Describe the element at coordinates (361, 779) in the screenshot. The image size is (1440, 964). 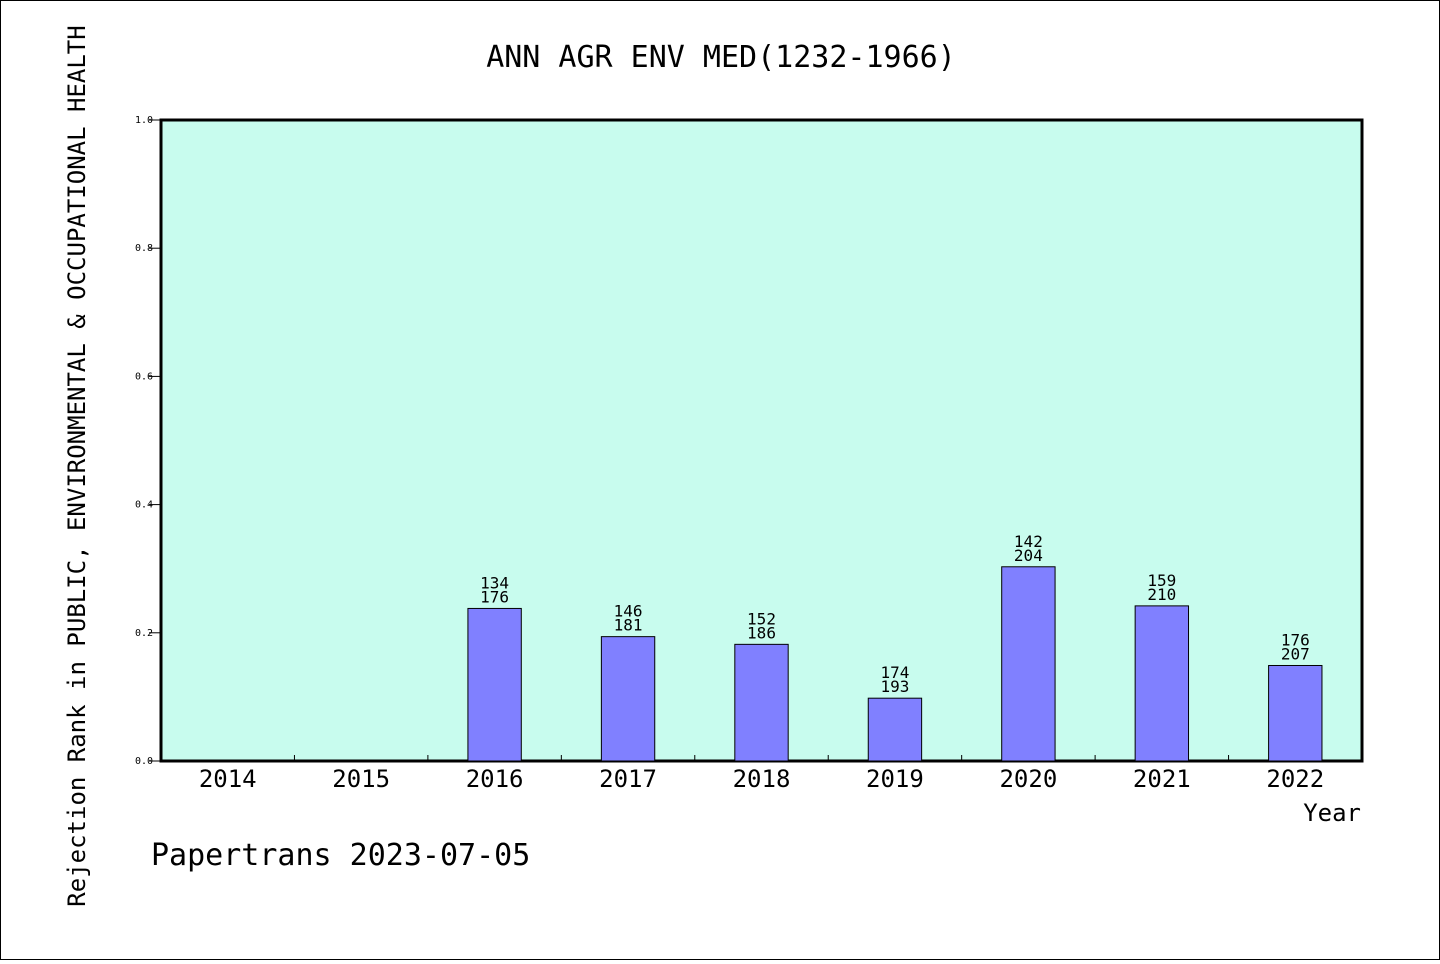
I see `x-tick-label: 2015` at that location.